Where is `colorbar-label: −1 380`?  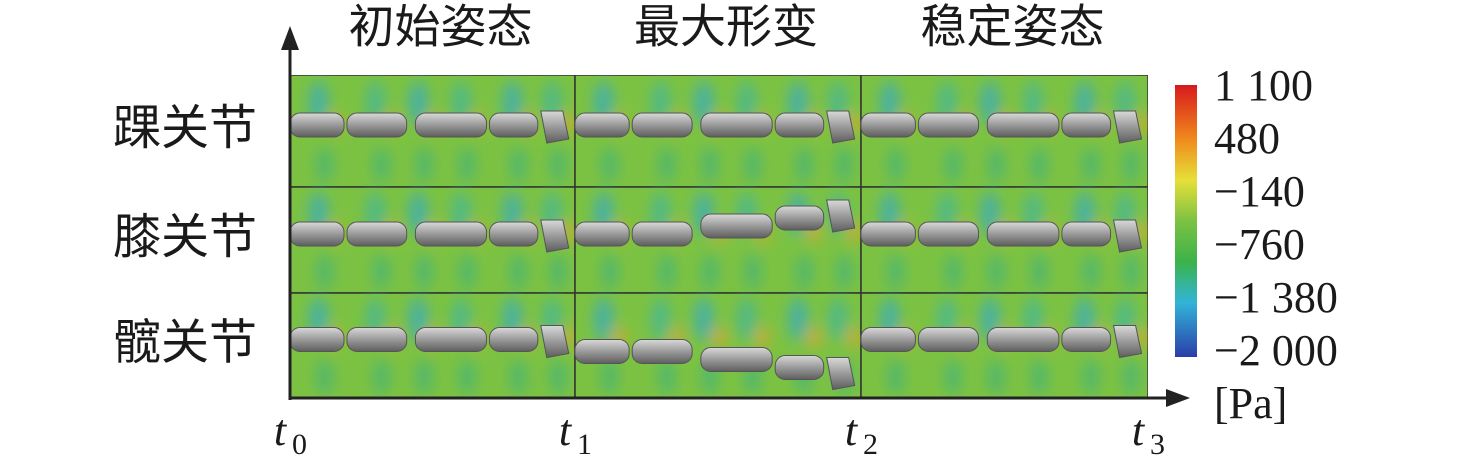
colorbar-label: −1 380 is located at coordinates (1276, 297).